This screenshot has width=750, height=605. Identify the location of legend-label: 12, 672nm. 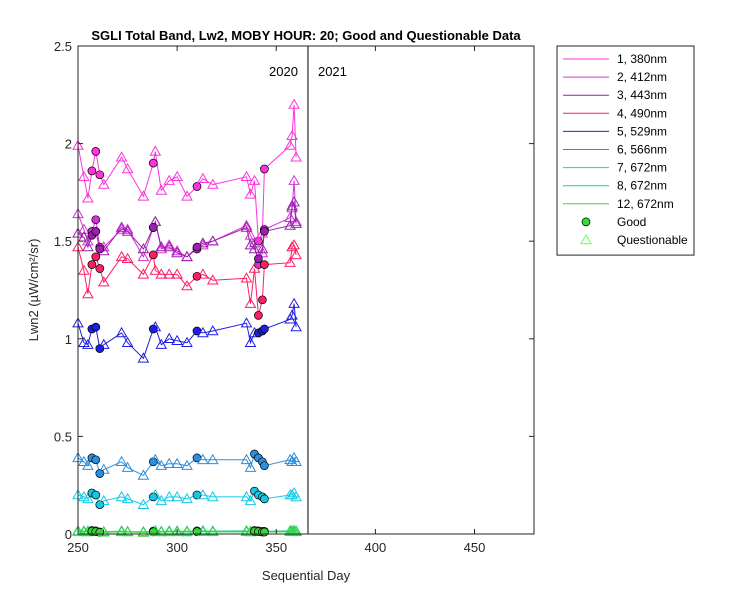
(645, 204).